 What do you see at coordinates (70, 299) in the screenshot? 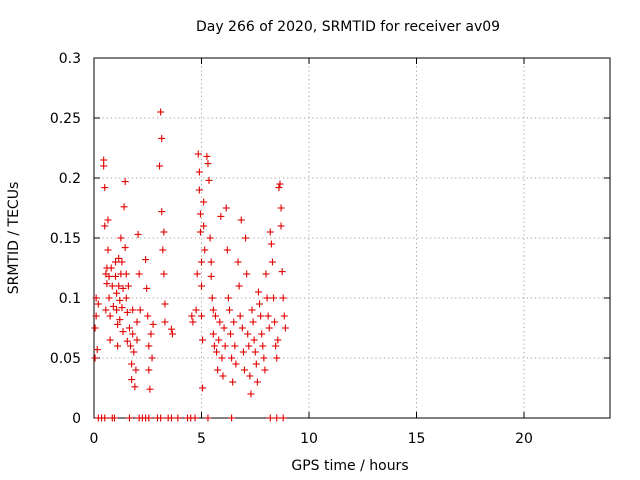
I see `y-tick-label: 0.1` at bounding box center [70, 299].